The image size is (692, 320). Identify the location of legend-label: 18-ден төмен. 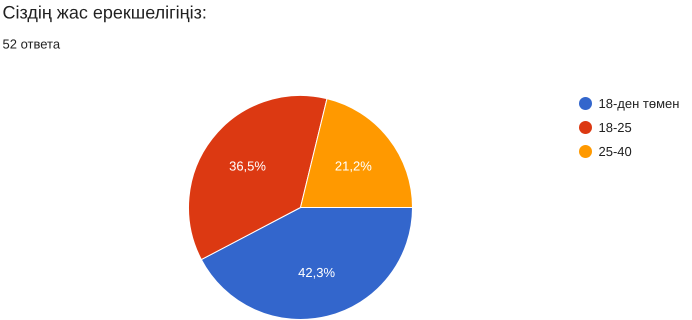
(639, 103).